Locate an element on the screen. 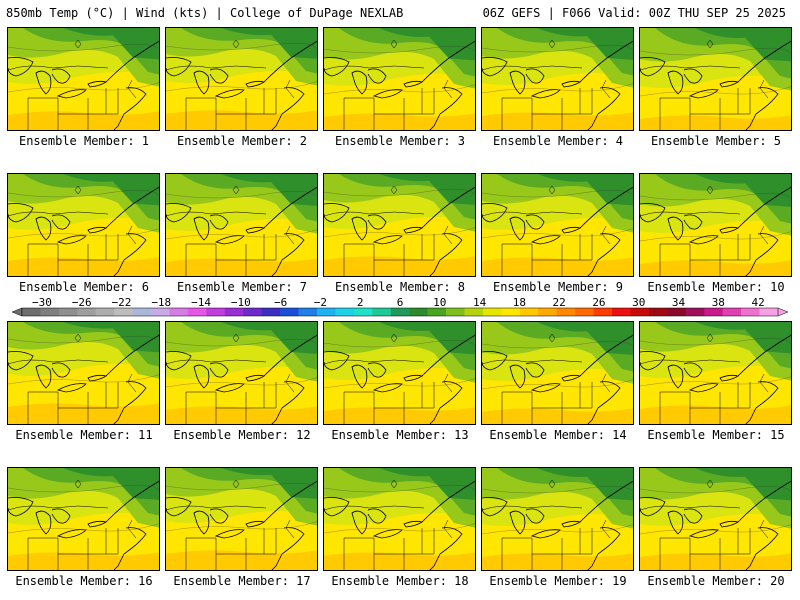 This screenshot has height=600, width=800. ensemble-member-label: Ensemble Member: 7 is located at coordinates (242, 287).